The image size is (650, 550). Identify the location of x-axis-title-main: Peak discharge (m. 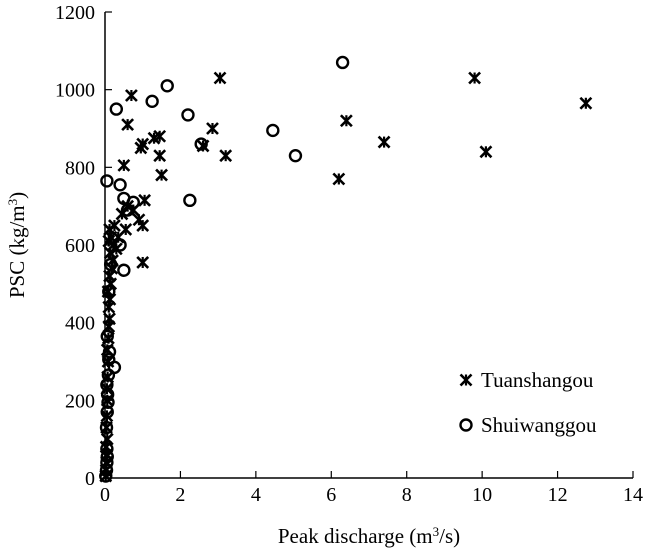
(355, 536).